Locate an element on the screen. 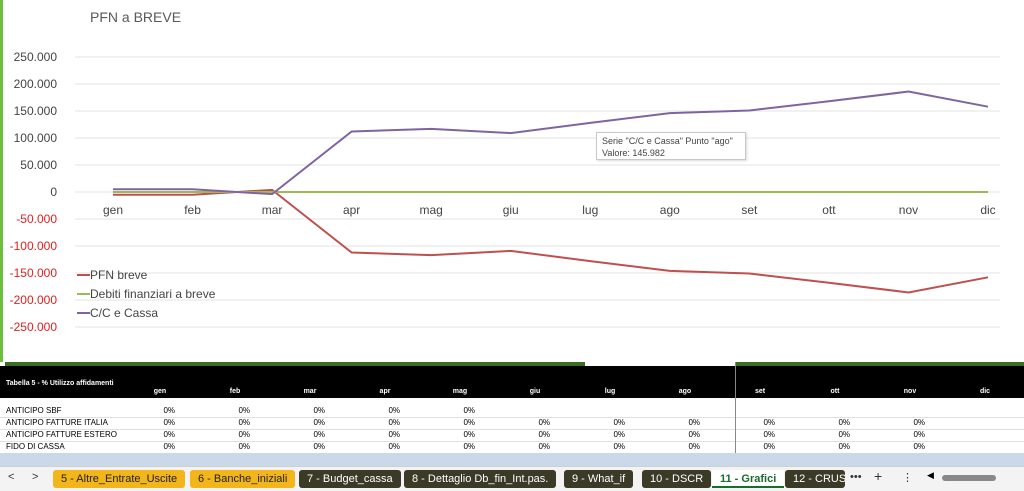  y-tick-label: 200.000 is located at coordinates (36, 84).